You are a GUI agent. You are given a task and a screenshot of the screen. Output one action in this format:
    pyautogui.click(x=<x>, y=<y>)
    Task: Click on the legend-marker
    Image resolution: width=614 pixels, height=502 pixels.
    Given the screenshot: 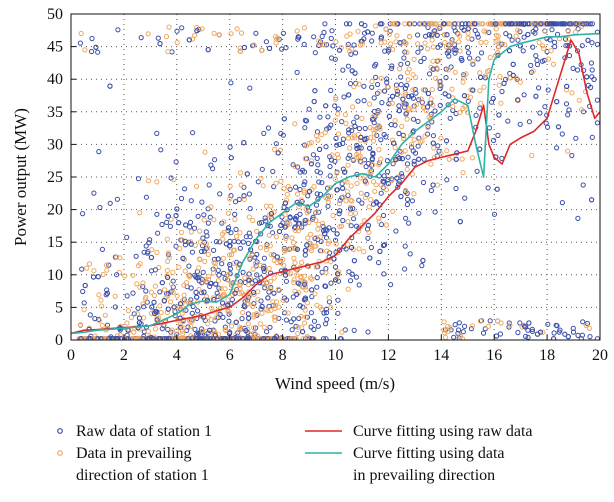 What is the action you would take?
    pyautogui.click(x=60, y=453)
    